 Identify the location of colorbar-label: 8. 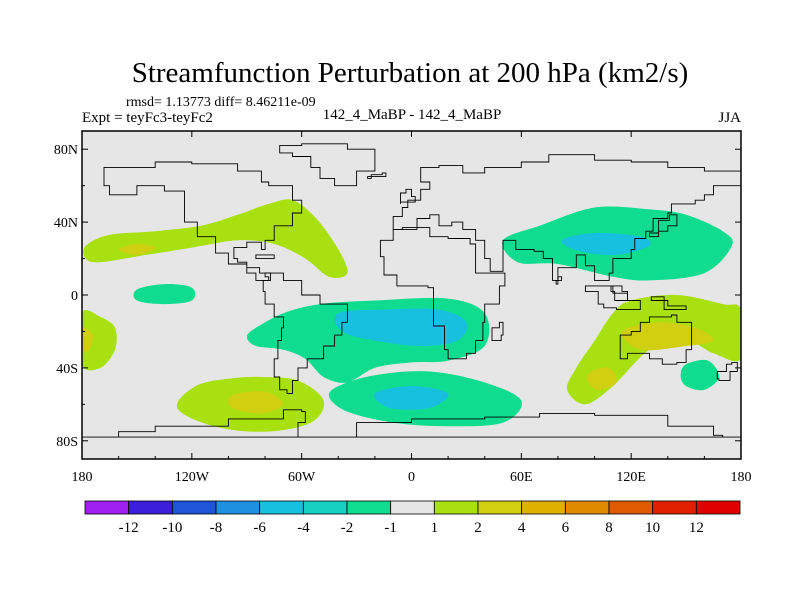
(609, 528).